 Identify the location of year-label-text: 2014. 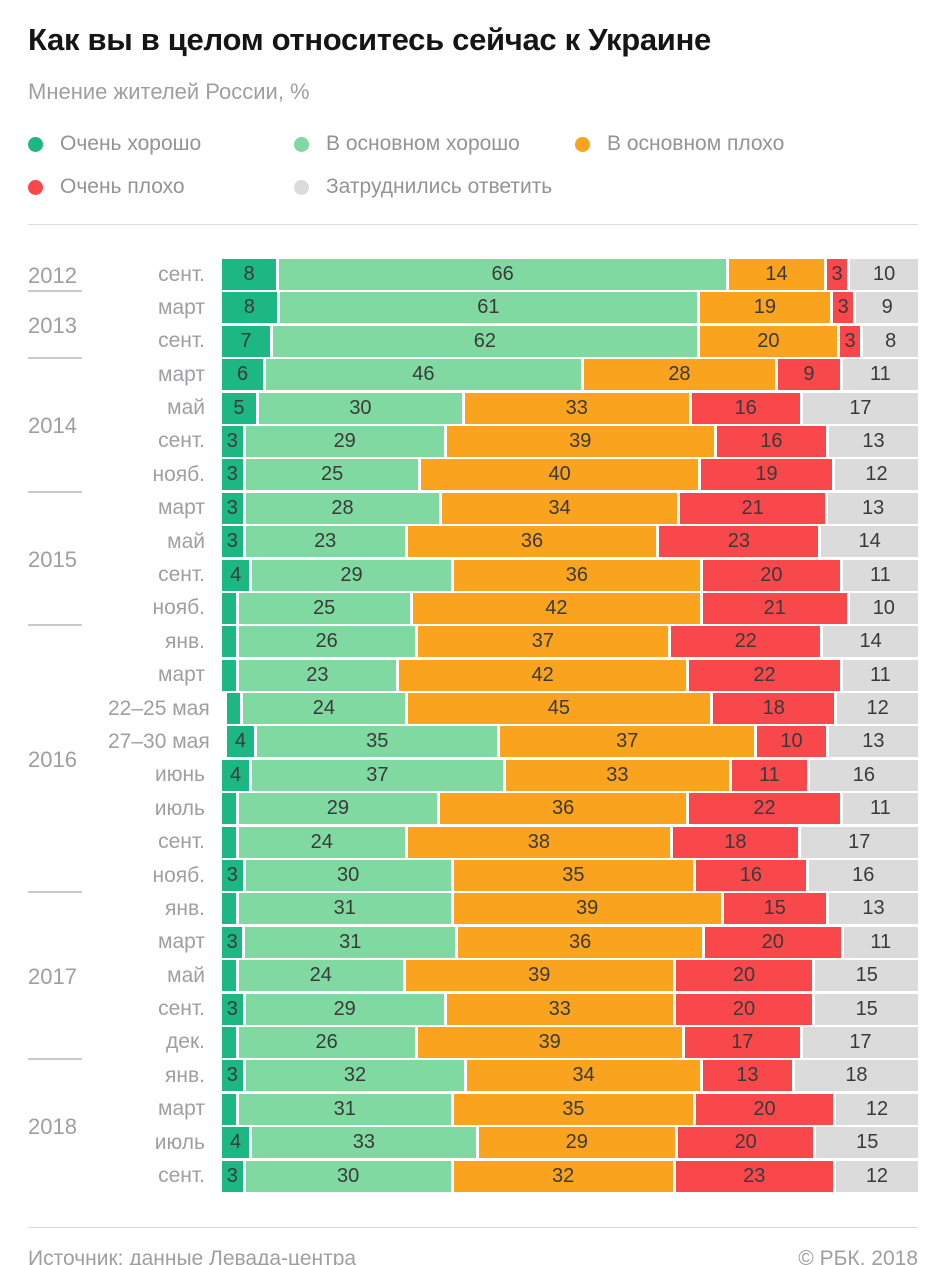
(52, 425).